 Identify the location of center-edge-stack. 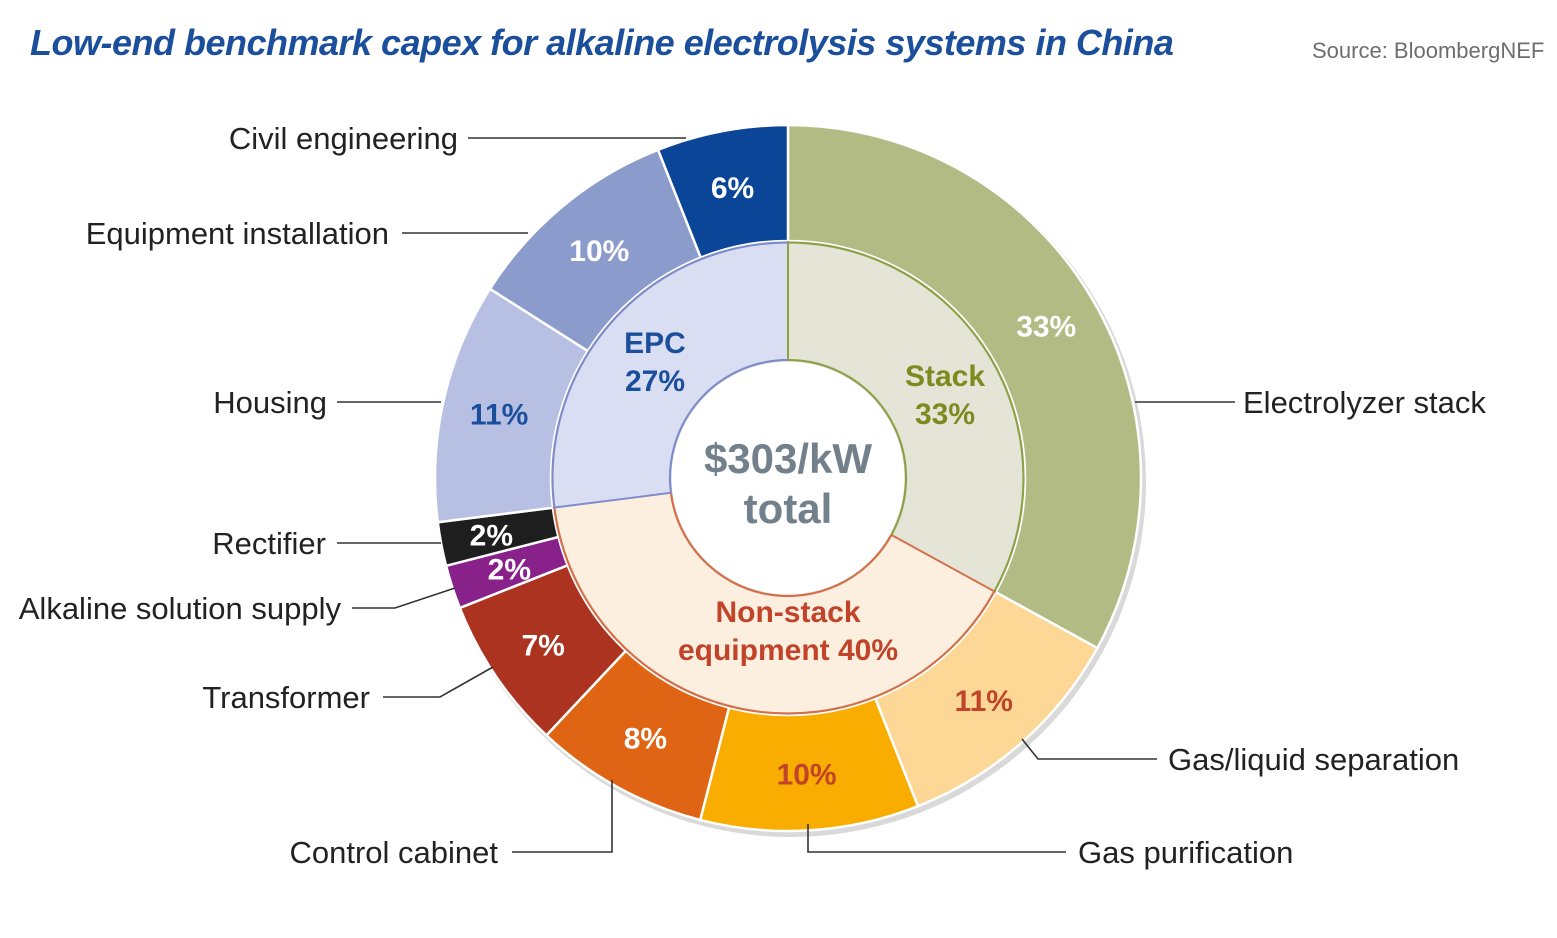
(847, 447).